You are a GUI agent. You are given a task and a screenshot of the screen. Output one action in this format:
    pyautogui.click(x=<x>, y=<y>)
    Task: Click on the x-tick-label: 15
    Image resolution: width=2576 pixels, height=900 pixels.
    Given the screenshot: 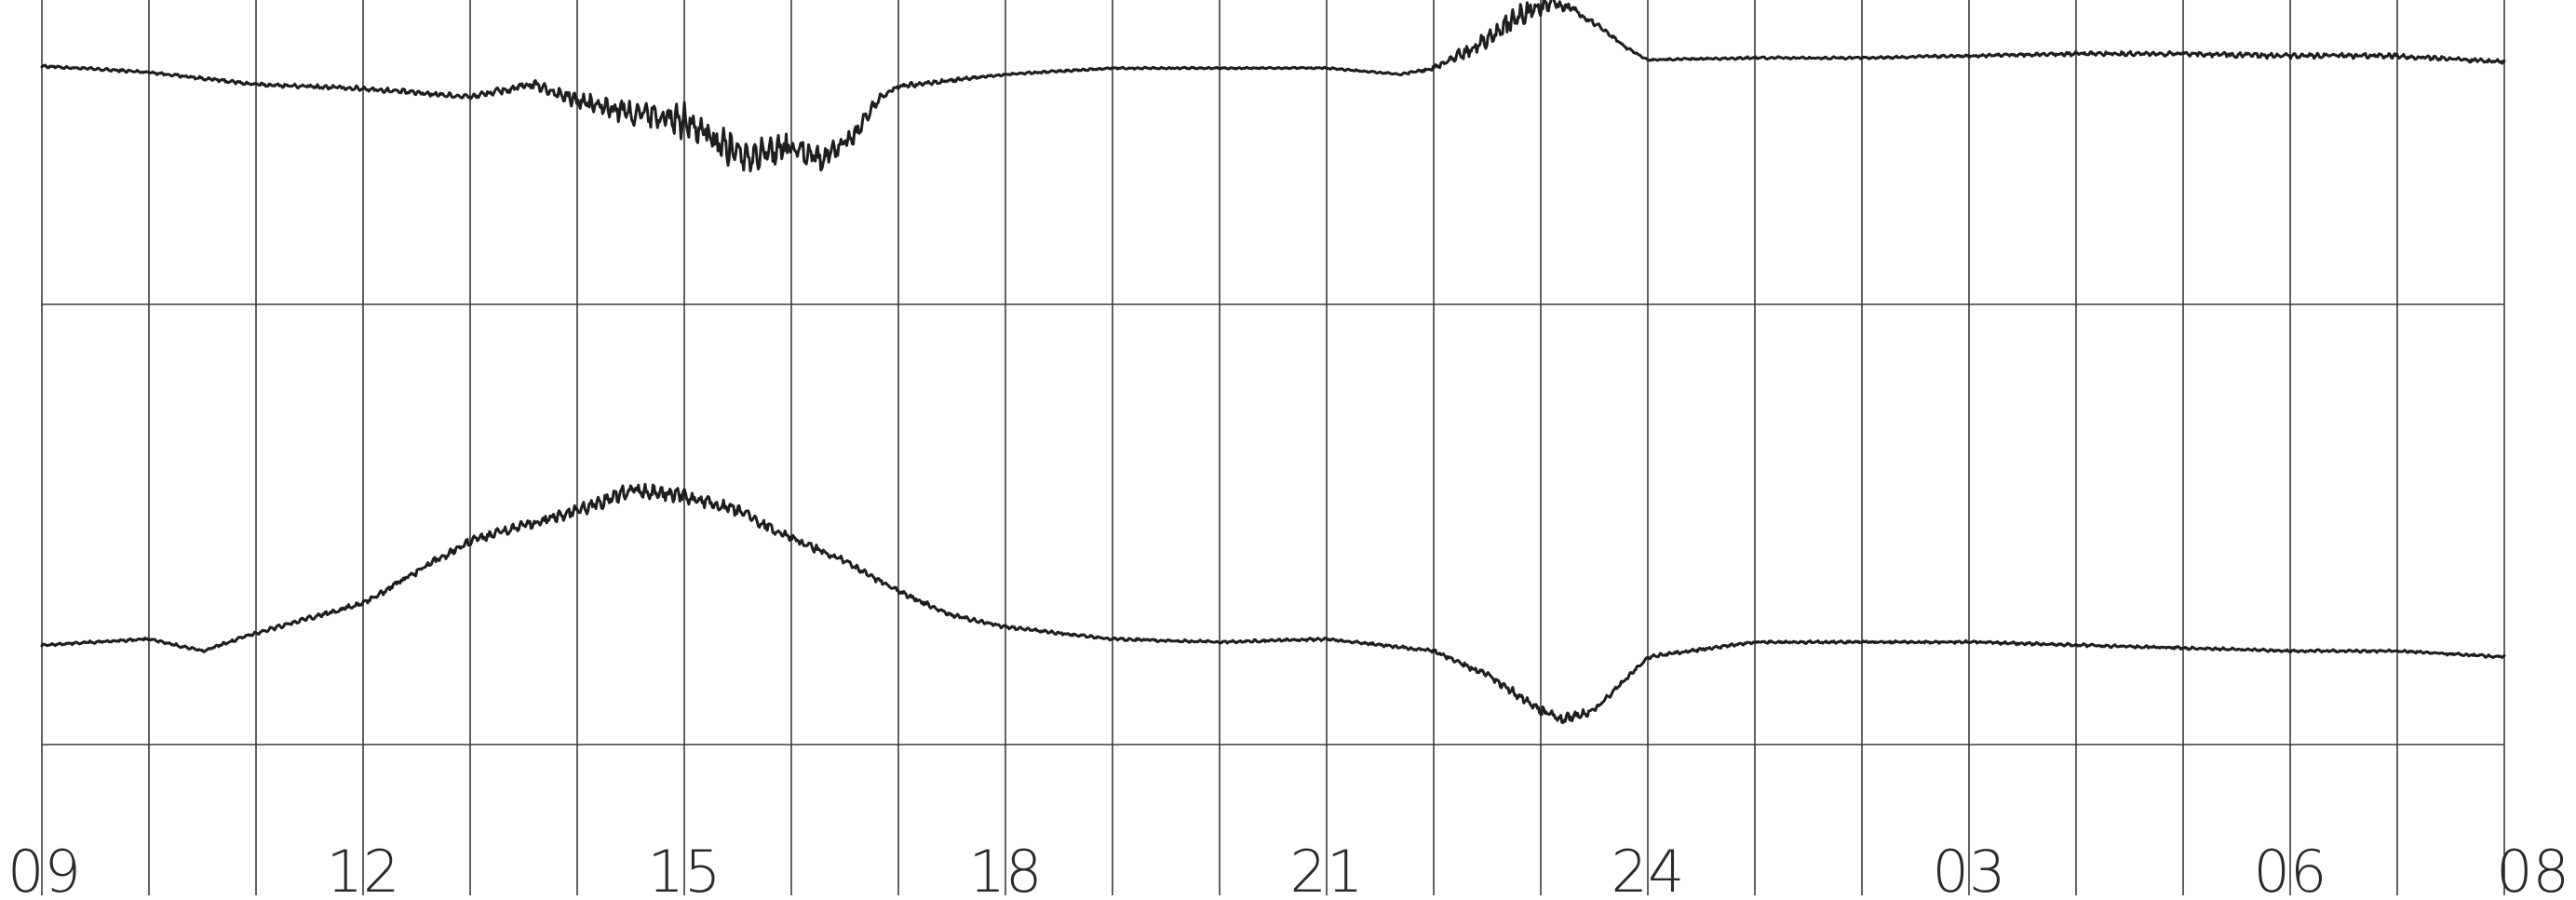 What is the action you would take?
    pyautogui.click(x=685, y=869)
    